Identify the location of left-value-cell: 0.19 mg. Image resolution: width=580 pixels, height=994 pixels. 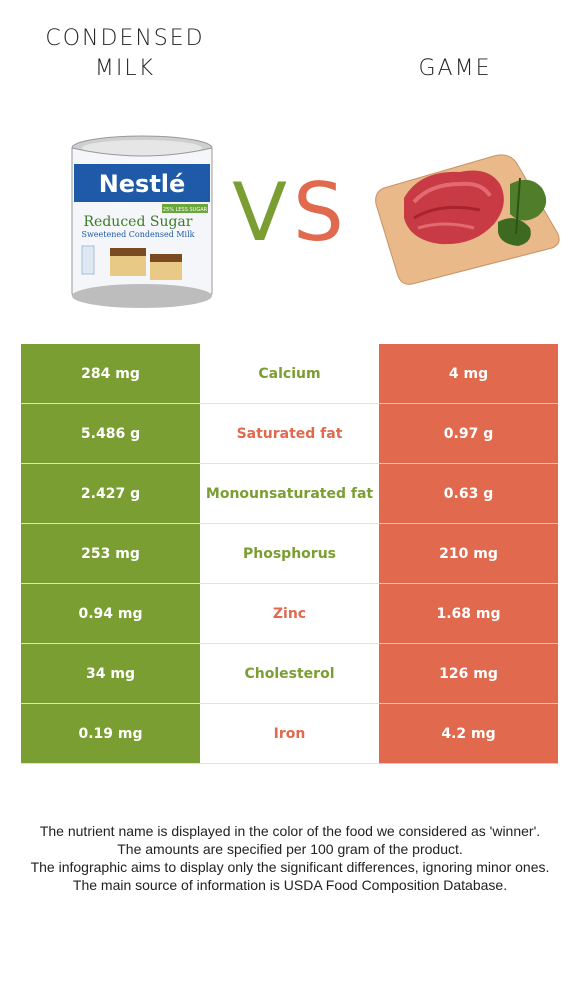
(110, 734).